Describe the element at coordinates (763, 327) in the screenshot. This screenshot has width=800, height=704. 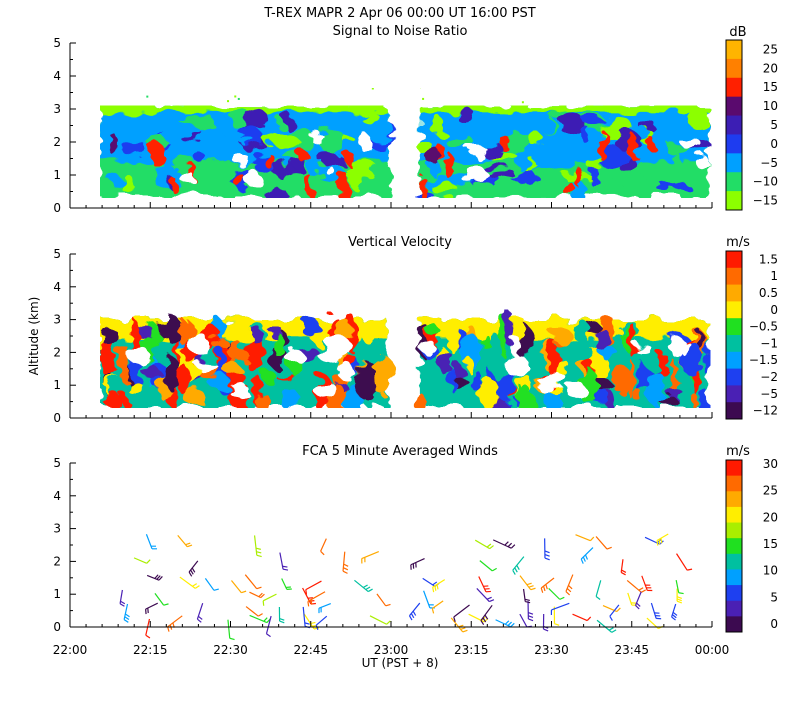
I see `colorbar-label: −0.5` at that location.